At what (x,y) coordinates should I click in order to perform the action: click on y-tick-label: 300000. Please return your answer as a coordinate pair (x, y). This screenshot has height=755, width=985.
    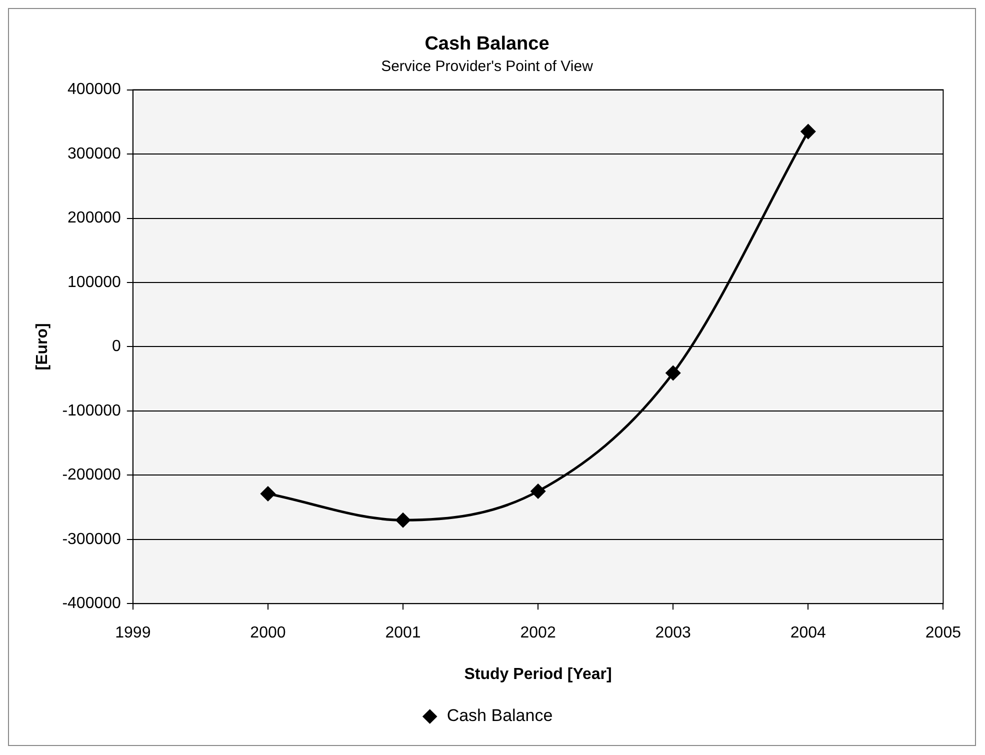
    Looking at the image, I should click on (95, 153).